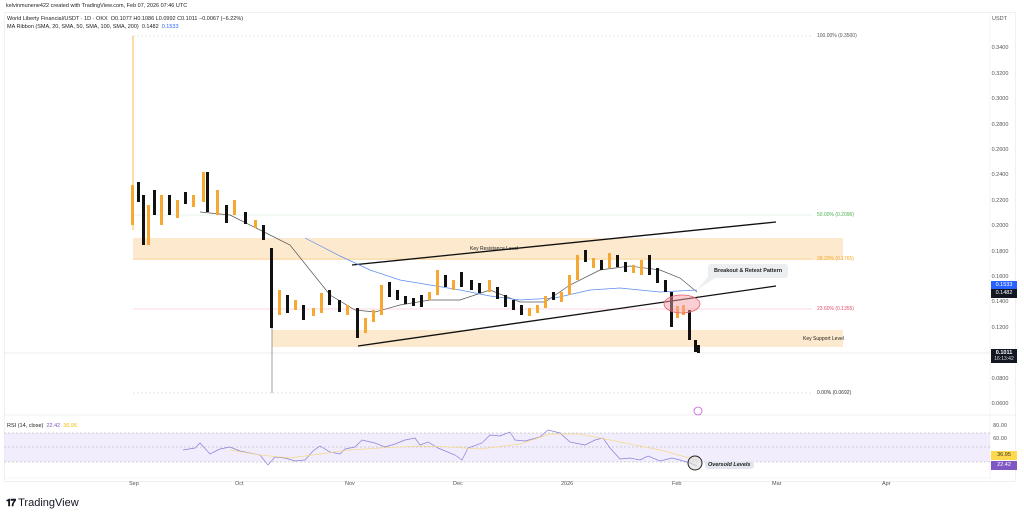  I want to click on bar-countdown: 16:13:42, so click(1004, 359).